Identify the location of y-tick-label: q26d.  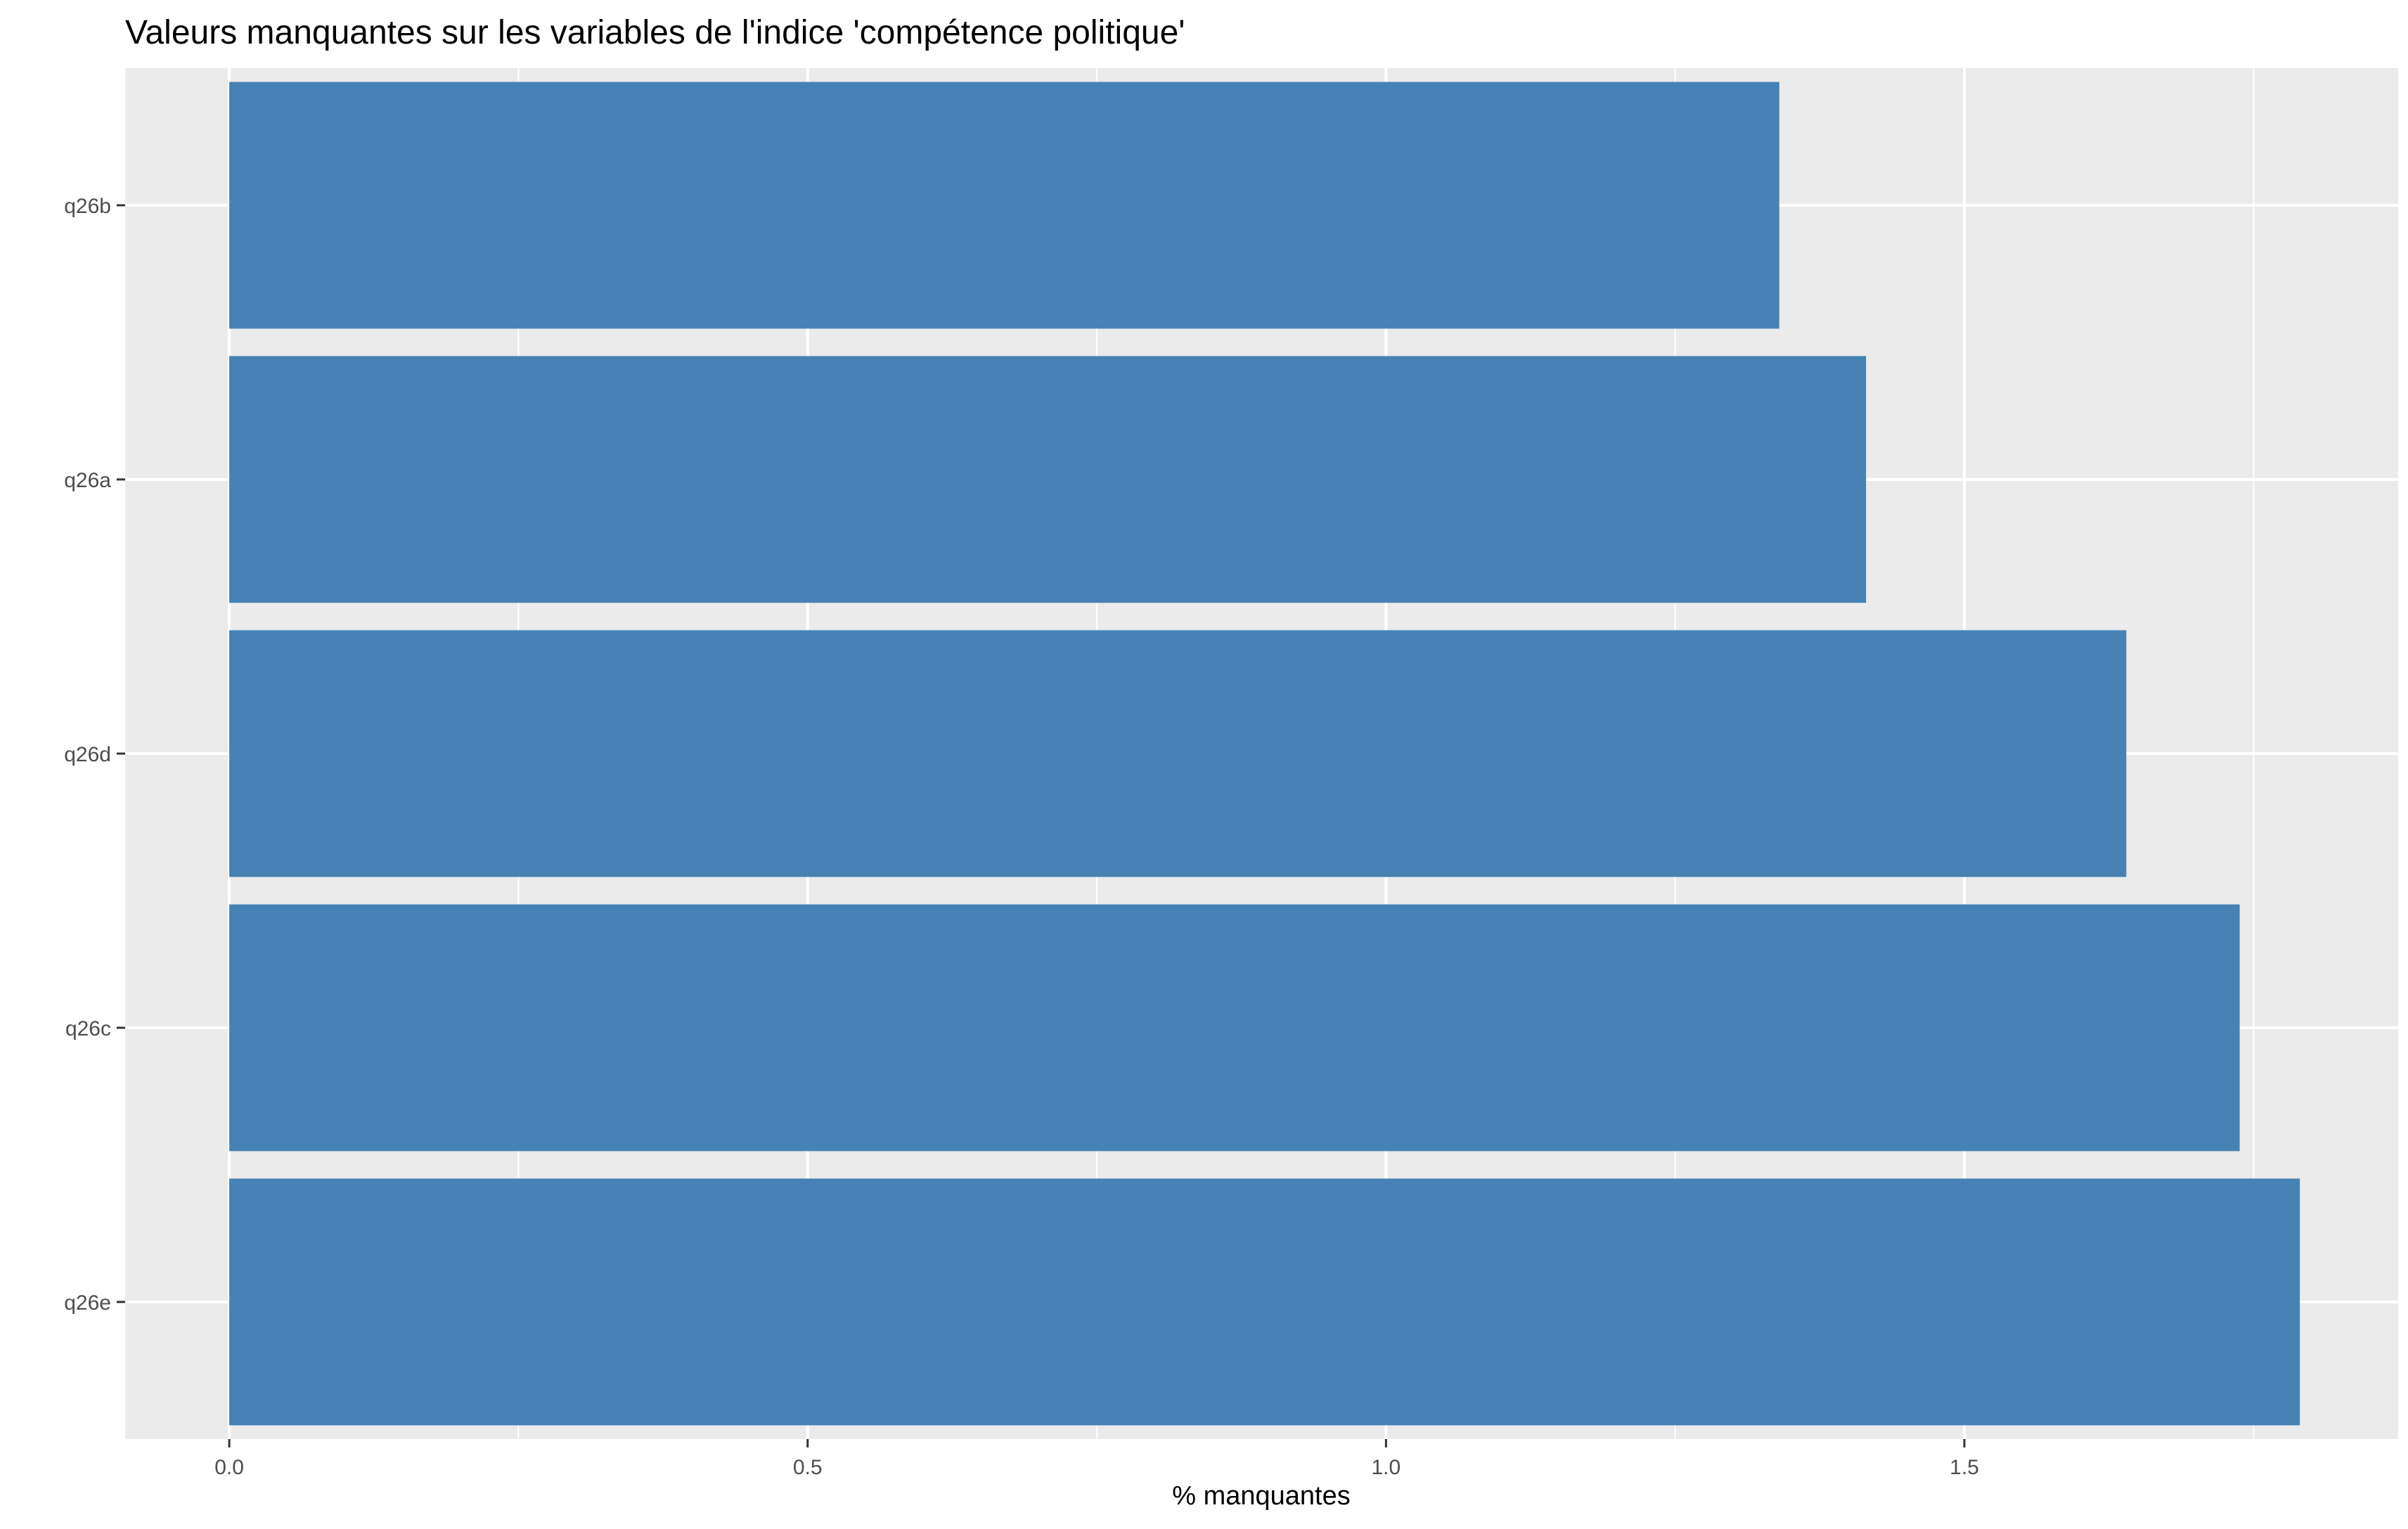
(87, 754).